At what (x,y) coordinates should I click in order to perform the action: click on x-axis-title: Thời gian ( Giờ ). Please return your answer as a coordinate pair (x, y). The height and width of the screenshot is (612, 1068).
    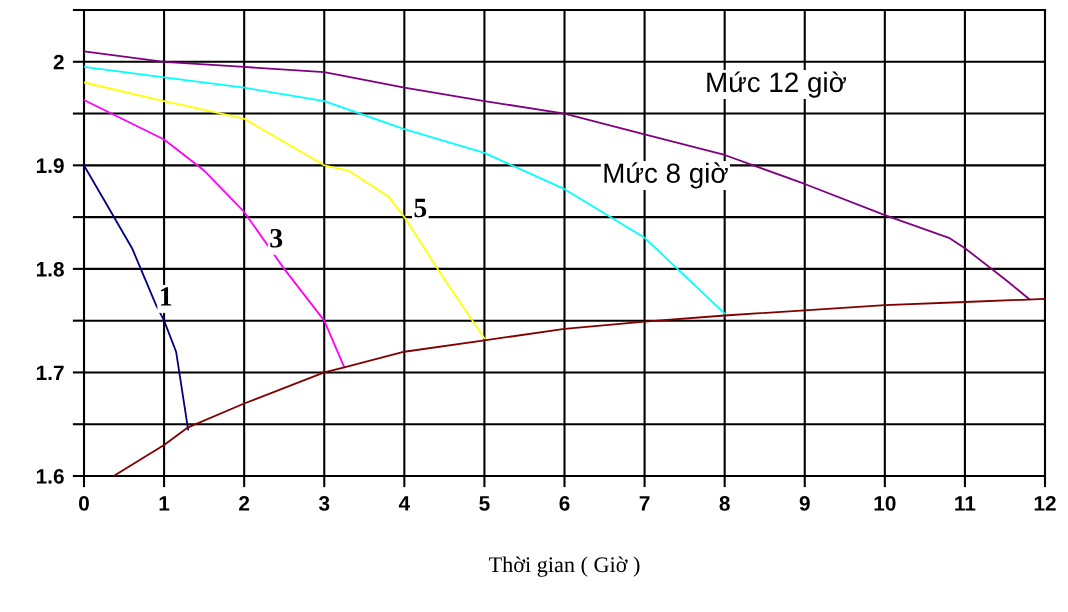
    Looking at the image, I should click on (564, 566).